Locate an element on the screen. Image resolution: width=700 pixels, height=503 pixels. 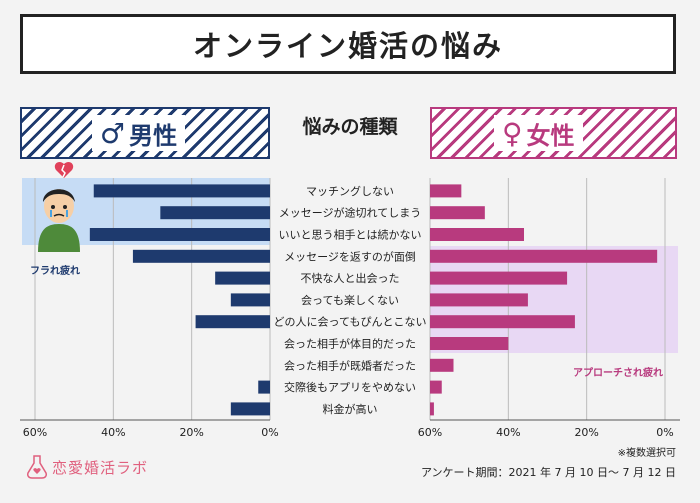
female-tick-label: 60% is located at coordinates (430, 432).